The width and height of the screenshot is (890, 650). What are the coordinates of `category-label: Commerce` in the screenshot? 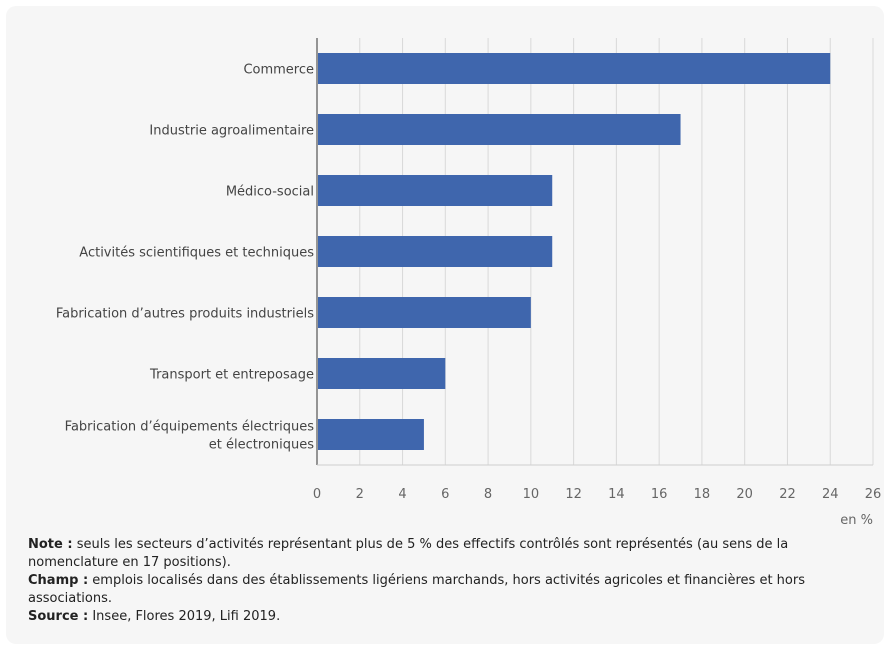 It's located at (278, 70).